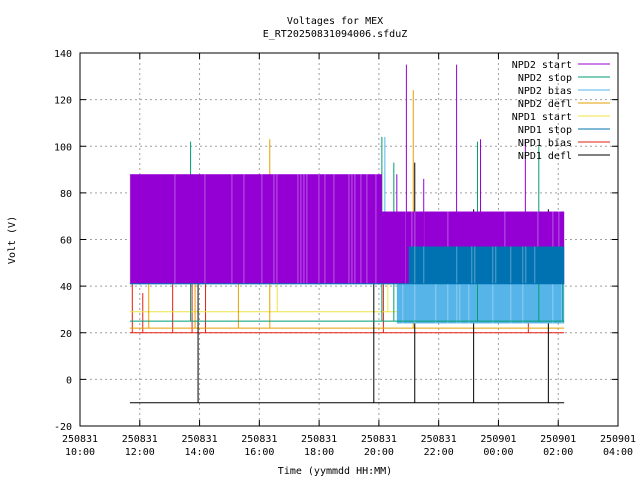 The height and width of the screenshot is (480, 640). What do you see at coordinates (69, 380) in the screenshot?
I see `y-tick-label: 0` at bounding box center [69, 380].